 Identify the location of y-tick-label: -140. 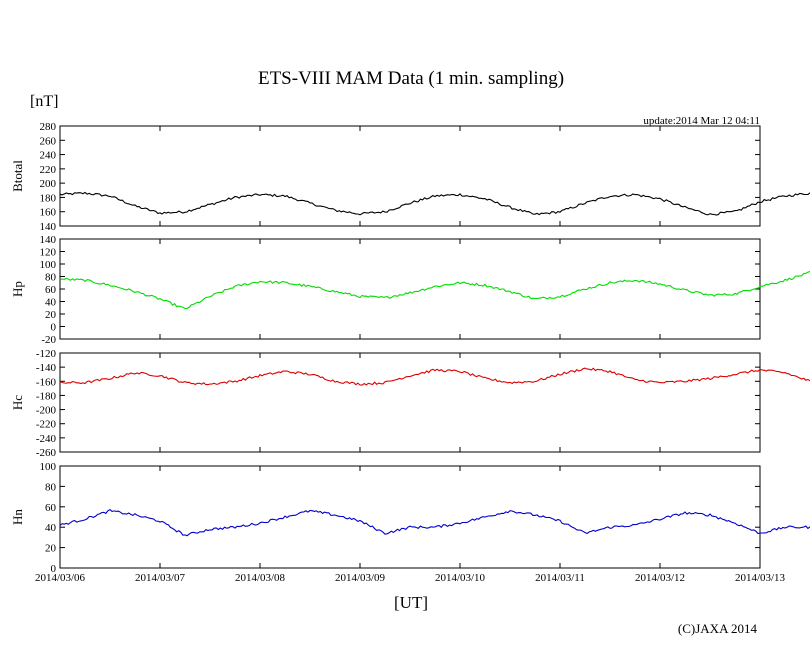
(46, 368).